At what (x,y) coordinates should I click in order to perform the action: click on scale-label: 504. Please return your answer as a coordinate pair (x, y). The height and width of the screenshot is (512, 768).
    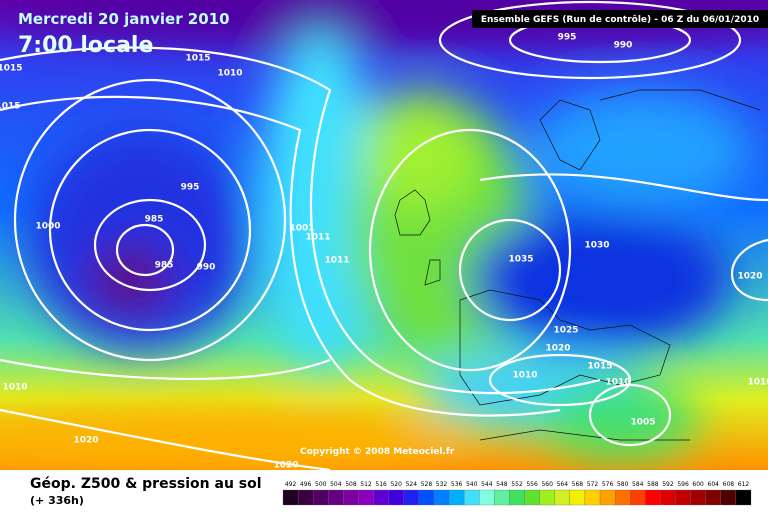
    Looking at the image, I should click on (336, 484).